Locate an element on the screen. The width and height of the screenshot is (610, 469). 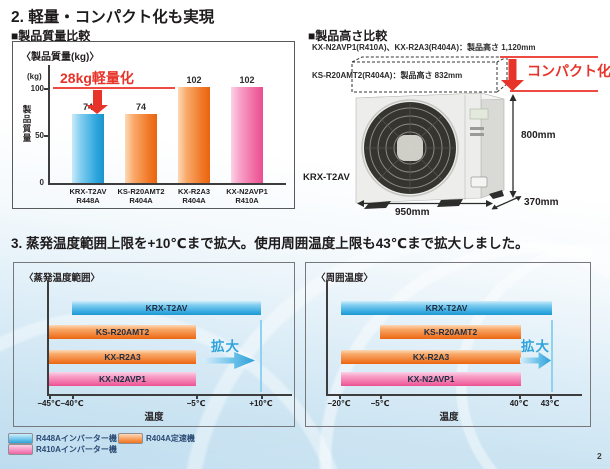
ambient-ticklab-1: −20℃ is located at coordinates (339, 403).